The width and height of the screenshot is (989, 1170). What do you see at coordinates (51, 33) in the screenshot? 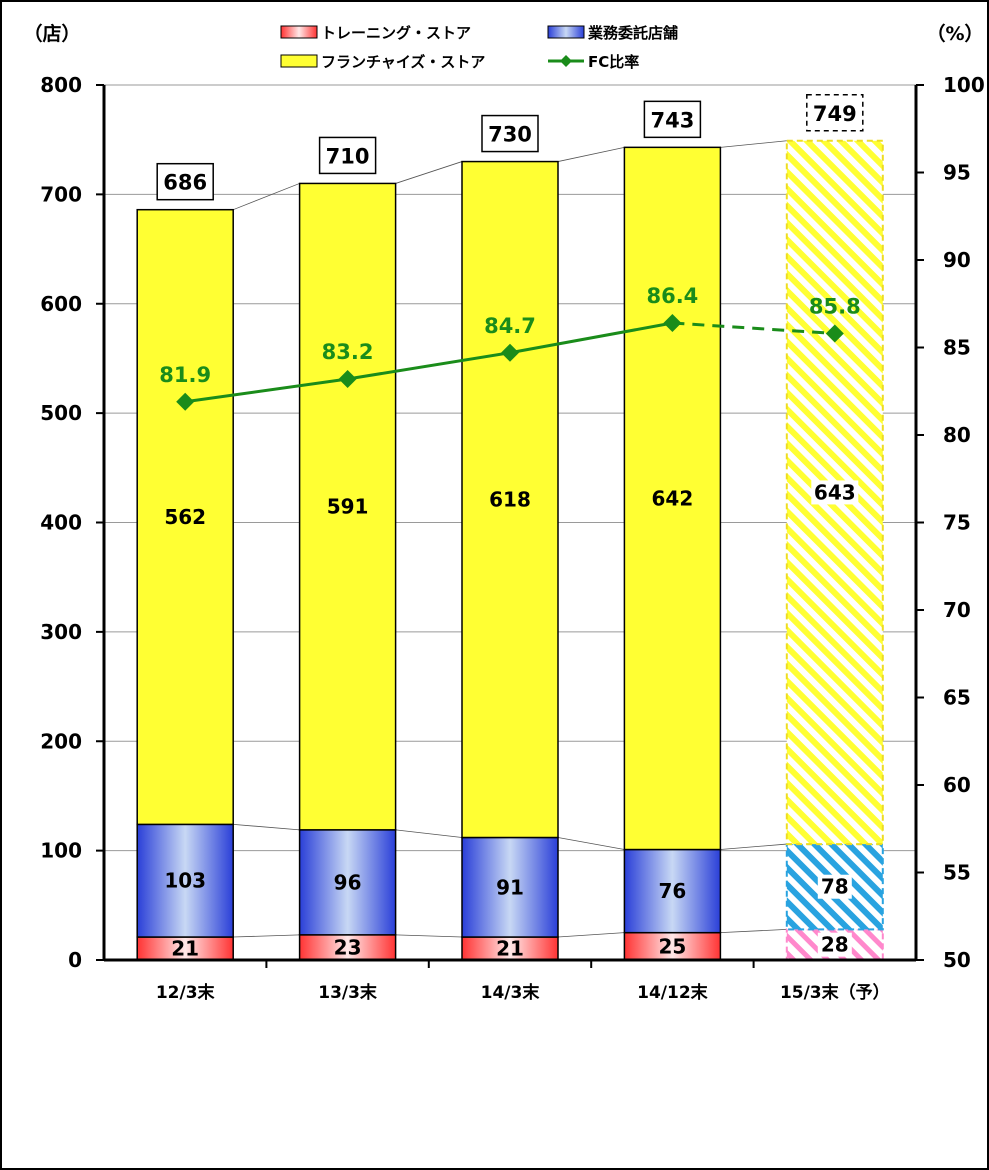
I see `y-left-unit: （店）` at bounding box center [51, 33].